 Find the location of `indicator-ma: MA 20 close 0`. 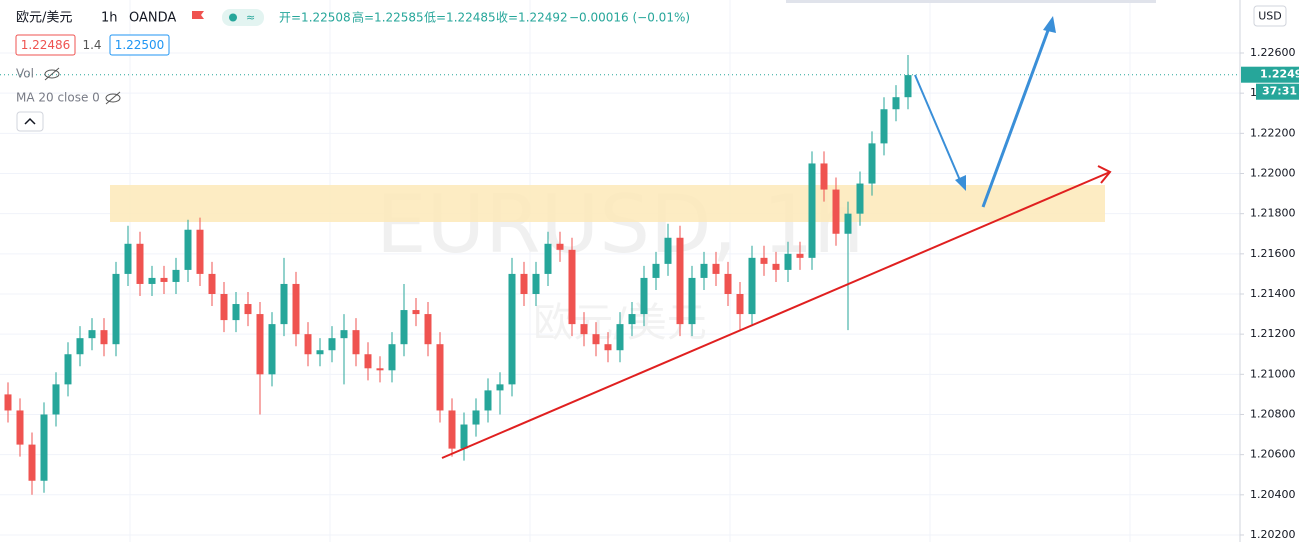

indicator-ma: MA 20 close 0 is located at coordinates (58, 98).